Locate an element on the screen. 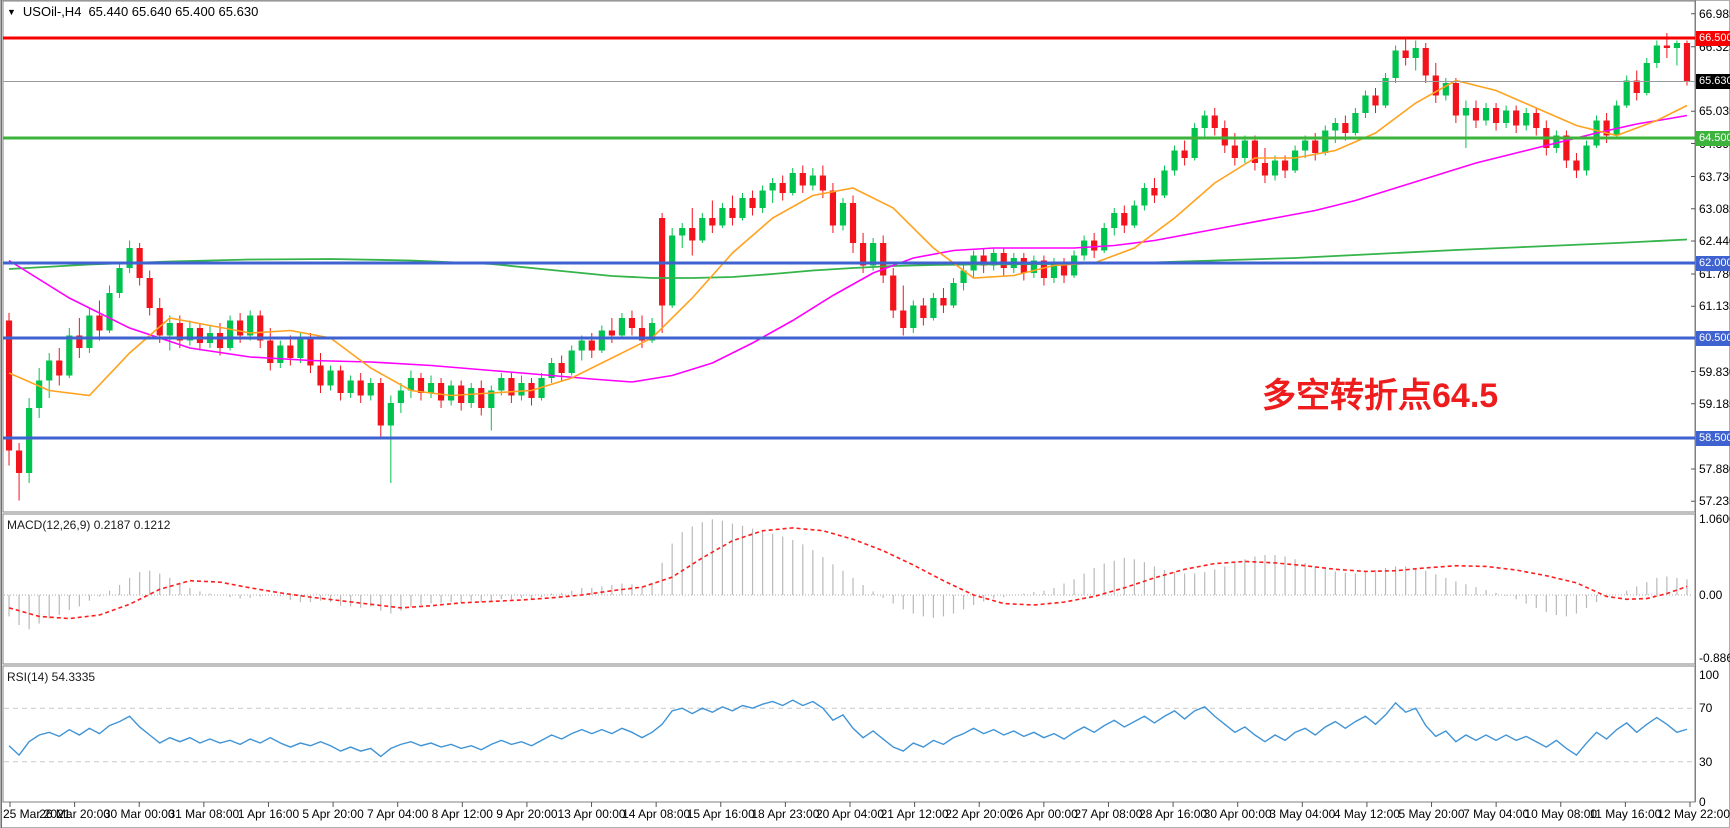  rsi-scale-label: 0 is located at coordinates (1702, 802).